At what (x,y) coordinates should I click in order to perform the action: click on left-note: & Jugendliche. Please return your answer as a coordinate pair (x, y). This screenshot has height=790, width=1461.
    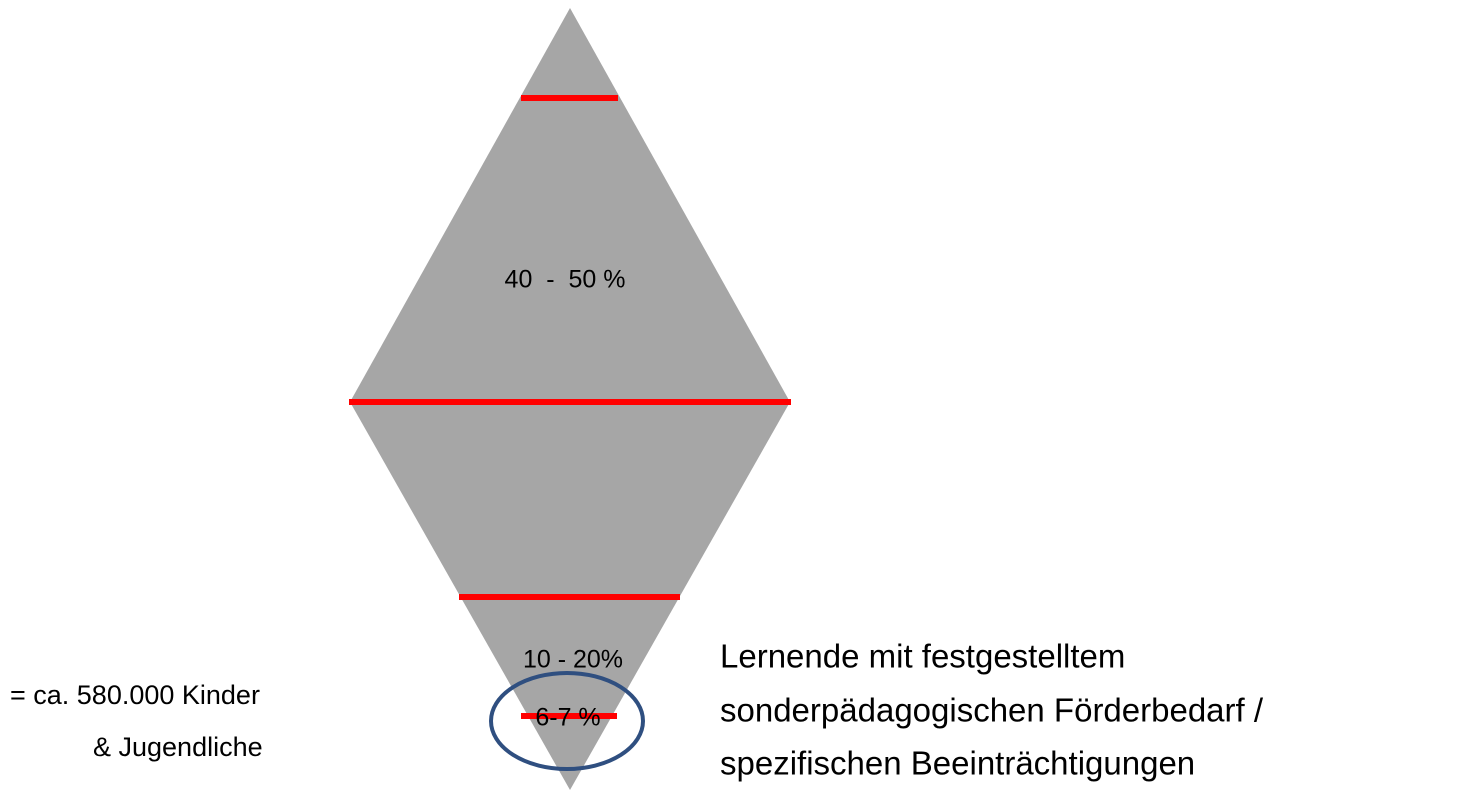
    Looking at the image, I should click on (178, 747).